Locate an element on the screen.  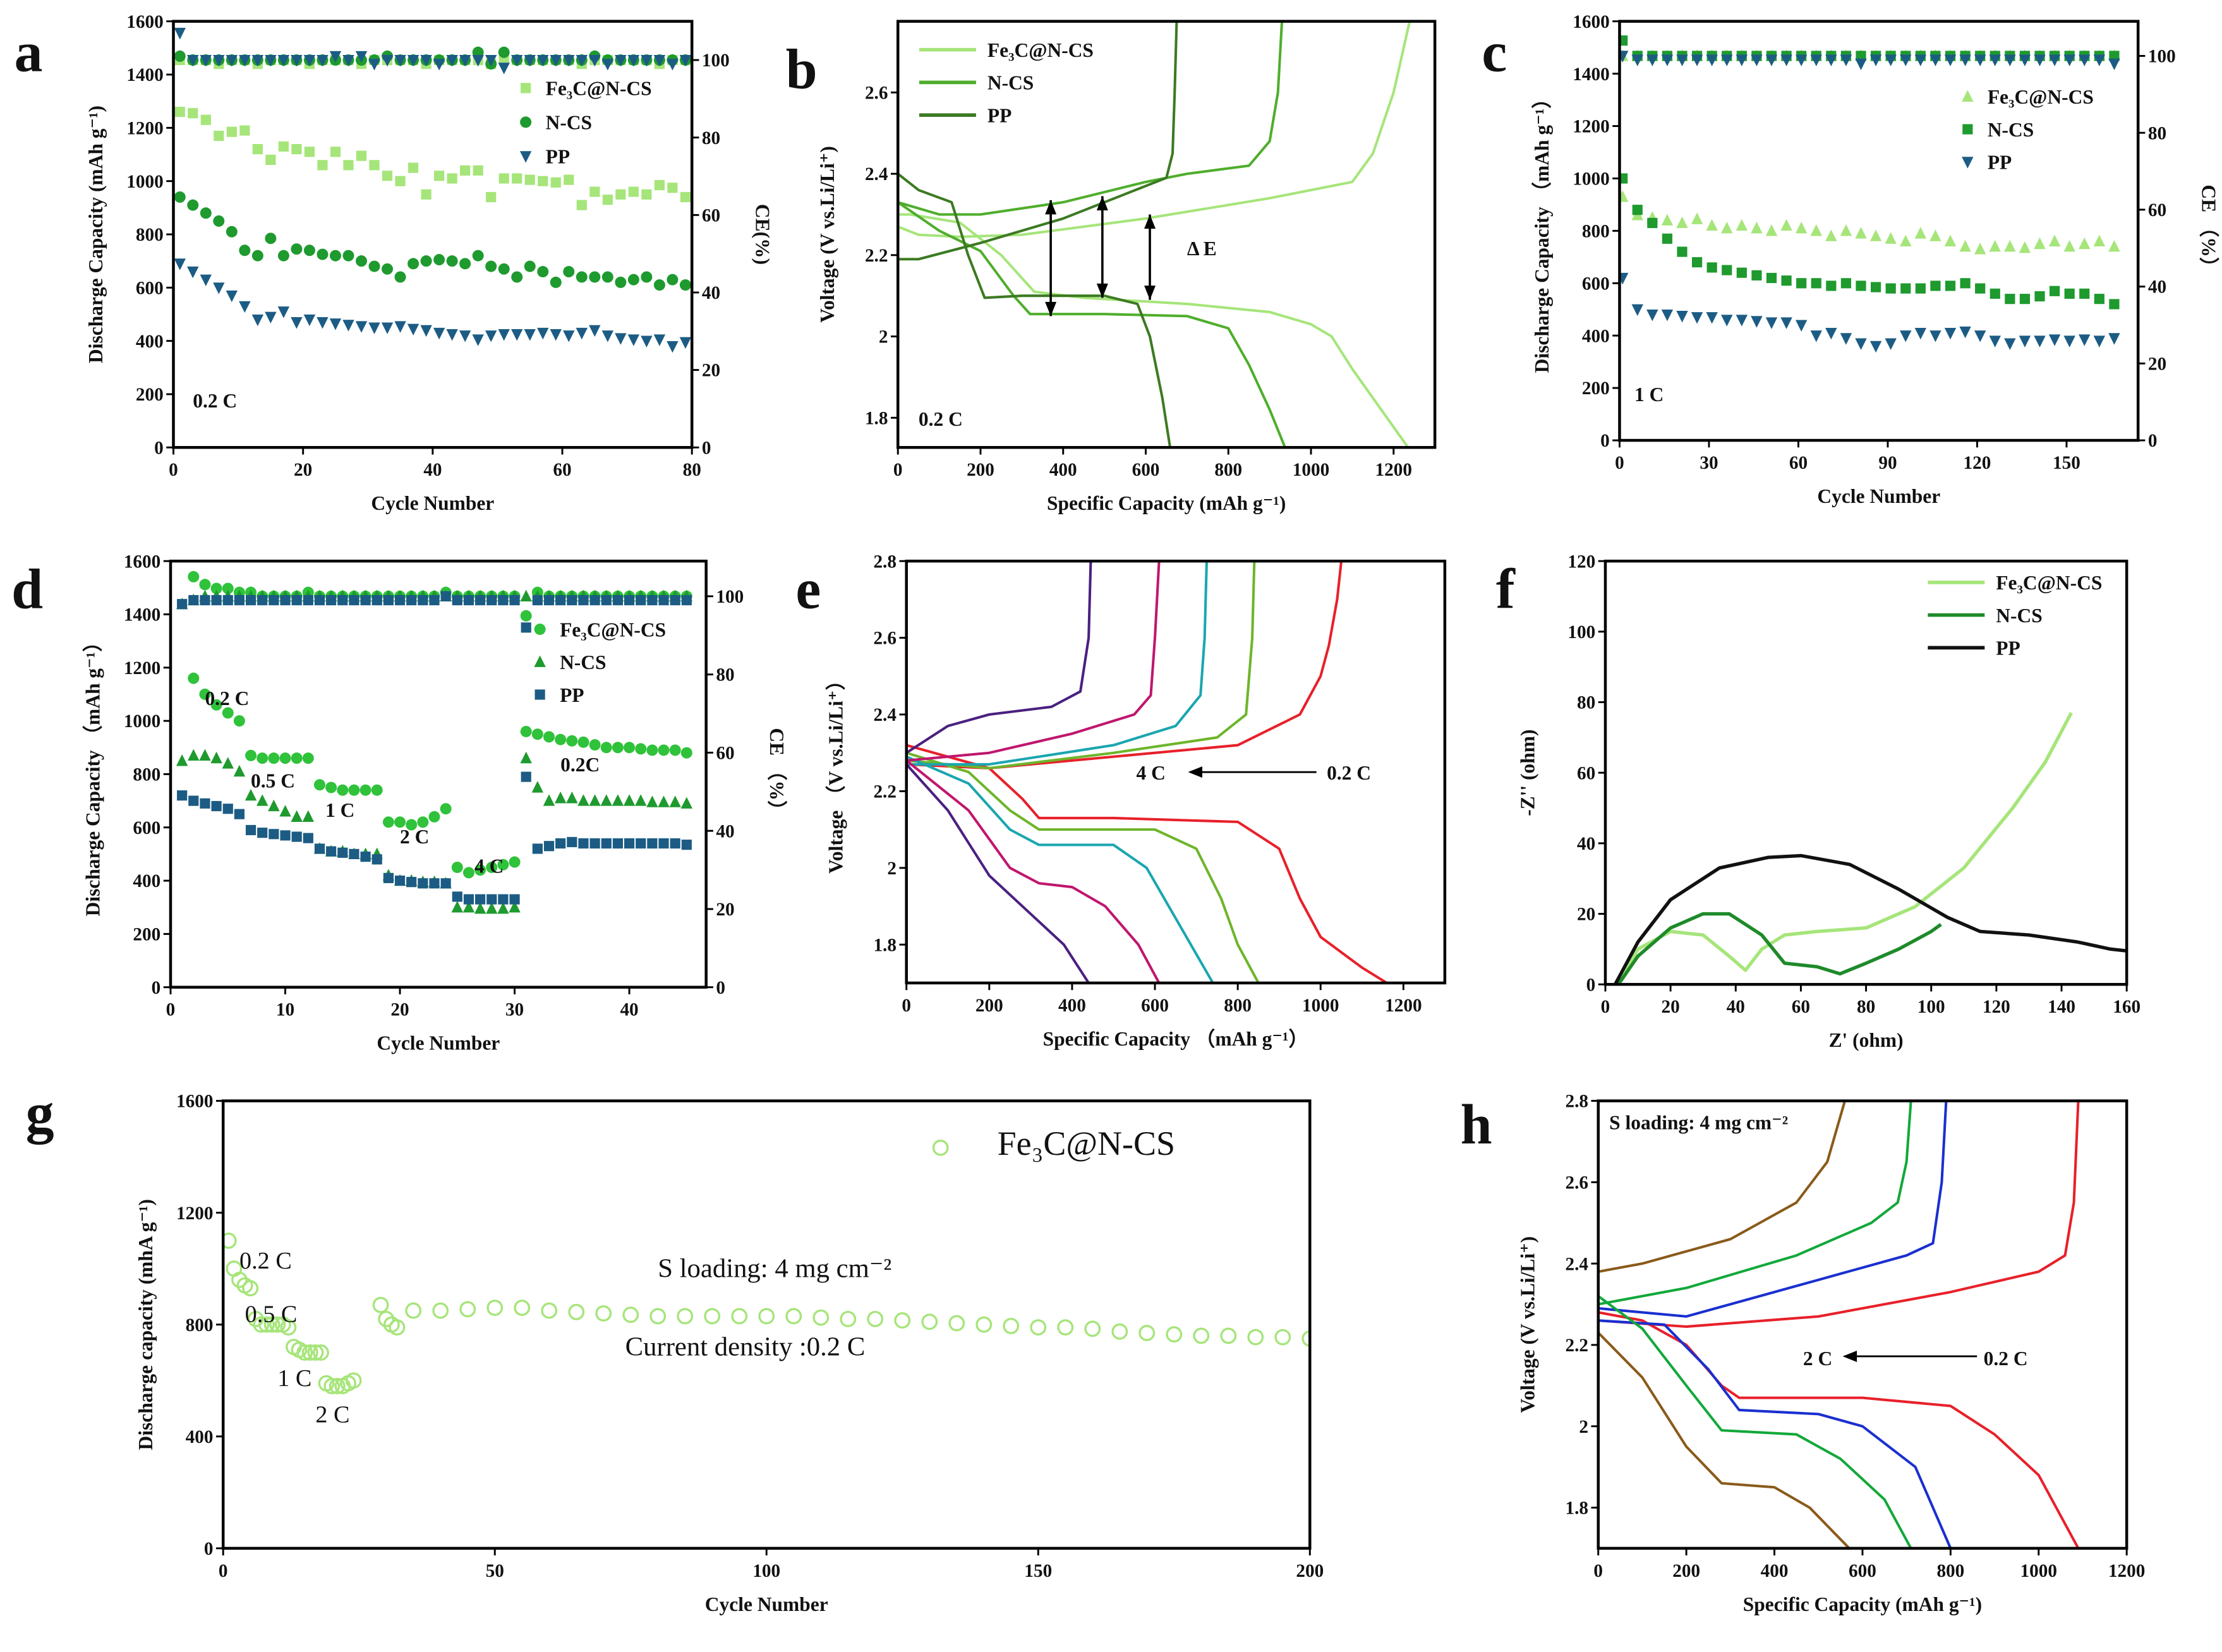
y2-axis-label: CE （%） is located at coordinates (777, 774).